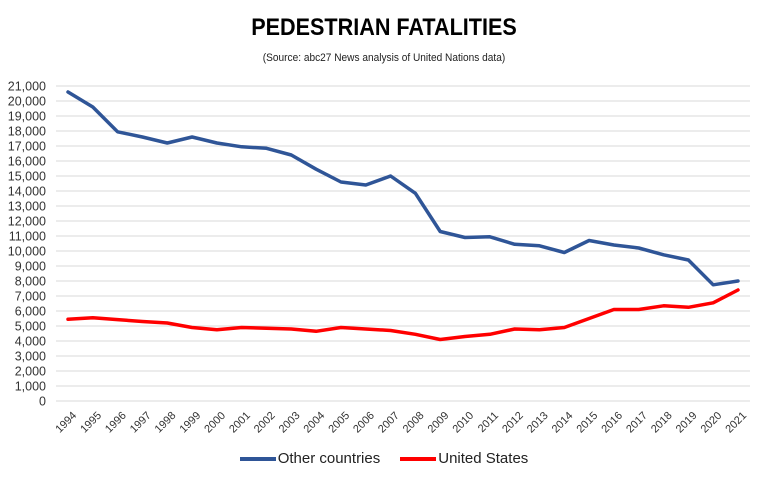 This screenshot has height=483, width=768. What do you see at coordinates (27, 102) in the screenshot?
I see `y-tick-label: 20,000` at bounding box center [27, 102].